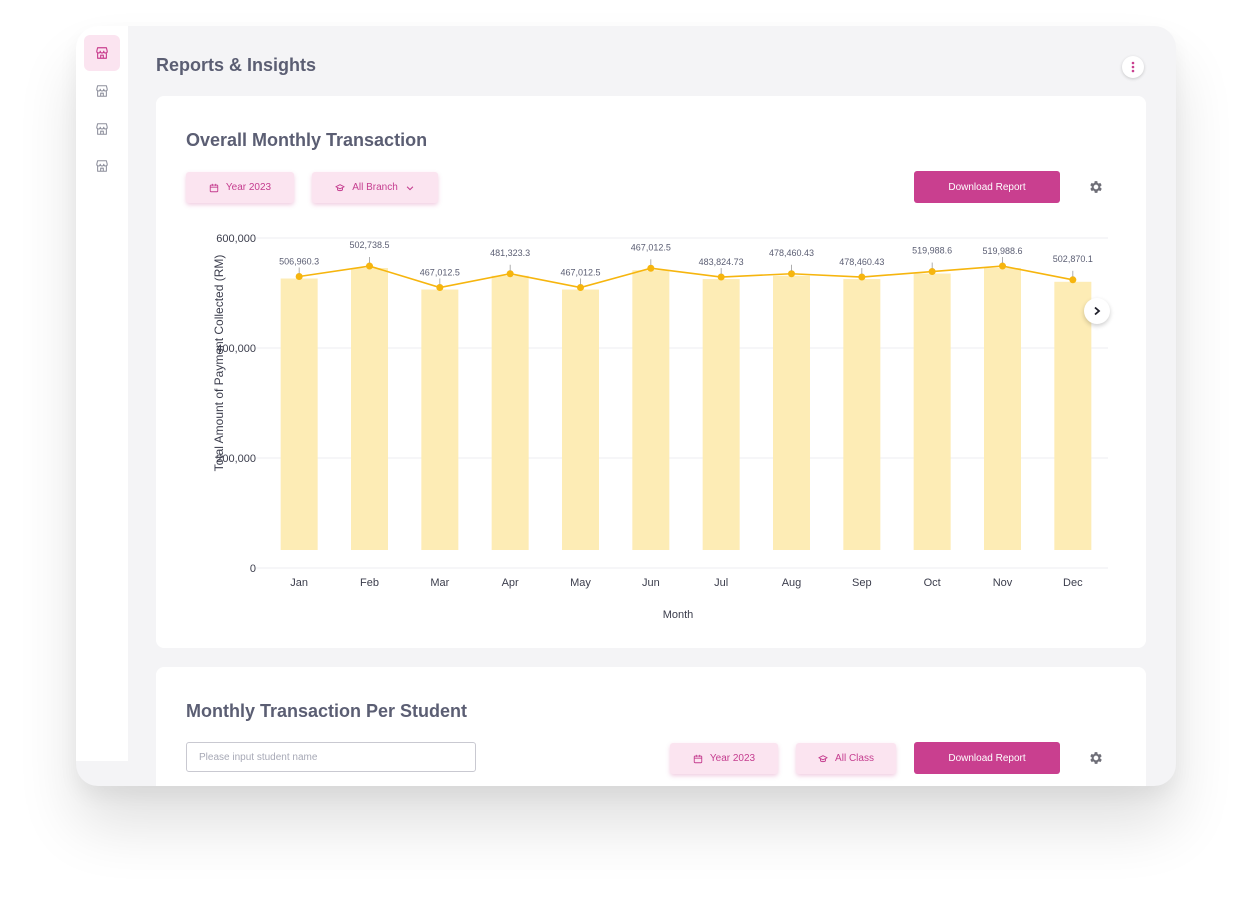 This screenshot has height=912, width=1252. What do you see at coordinates (219, 363) in the screenshot?
I see `y-axis-label: Total Amount of Payment Collected (RM)` at bounding box center [219, 363].